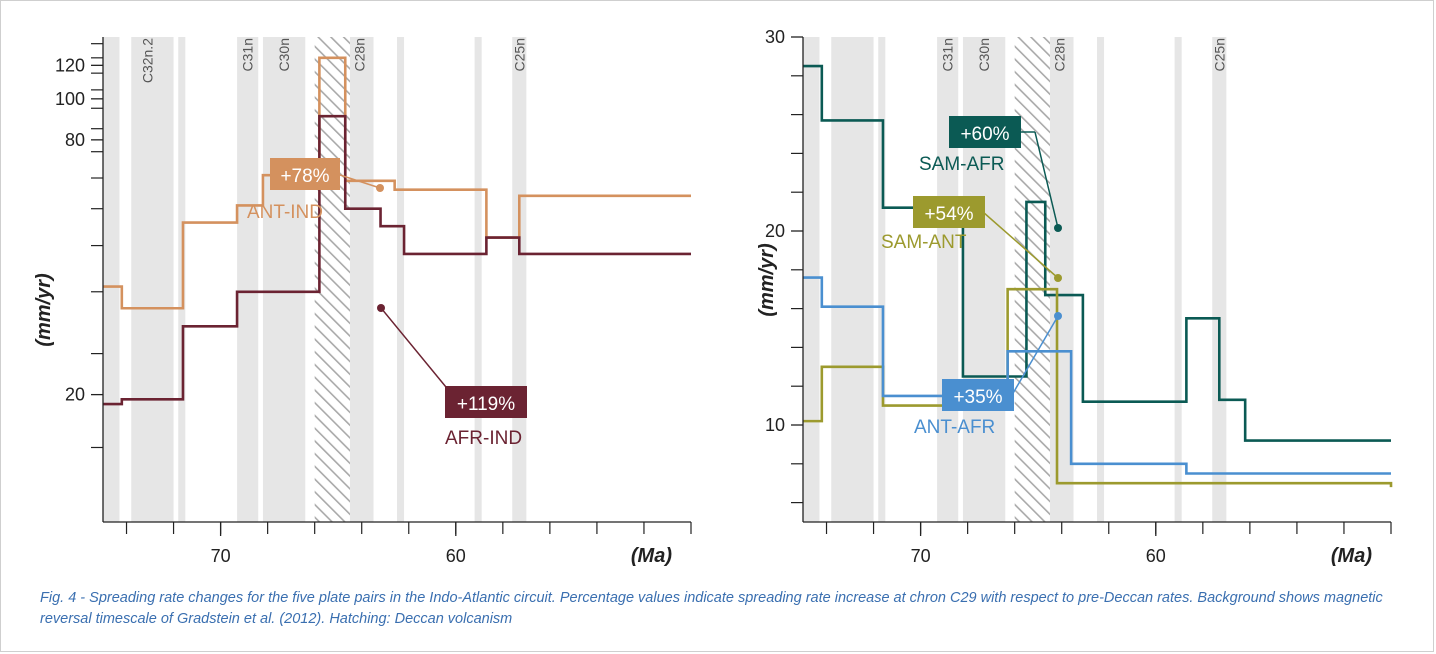 The image size is (1436, 654). Describe the element at coordinates (381, 308) in the screenshot. I see `afr-ind-marker-dot` at that location.